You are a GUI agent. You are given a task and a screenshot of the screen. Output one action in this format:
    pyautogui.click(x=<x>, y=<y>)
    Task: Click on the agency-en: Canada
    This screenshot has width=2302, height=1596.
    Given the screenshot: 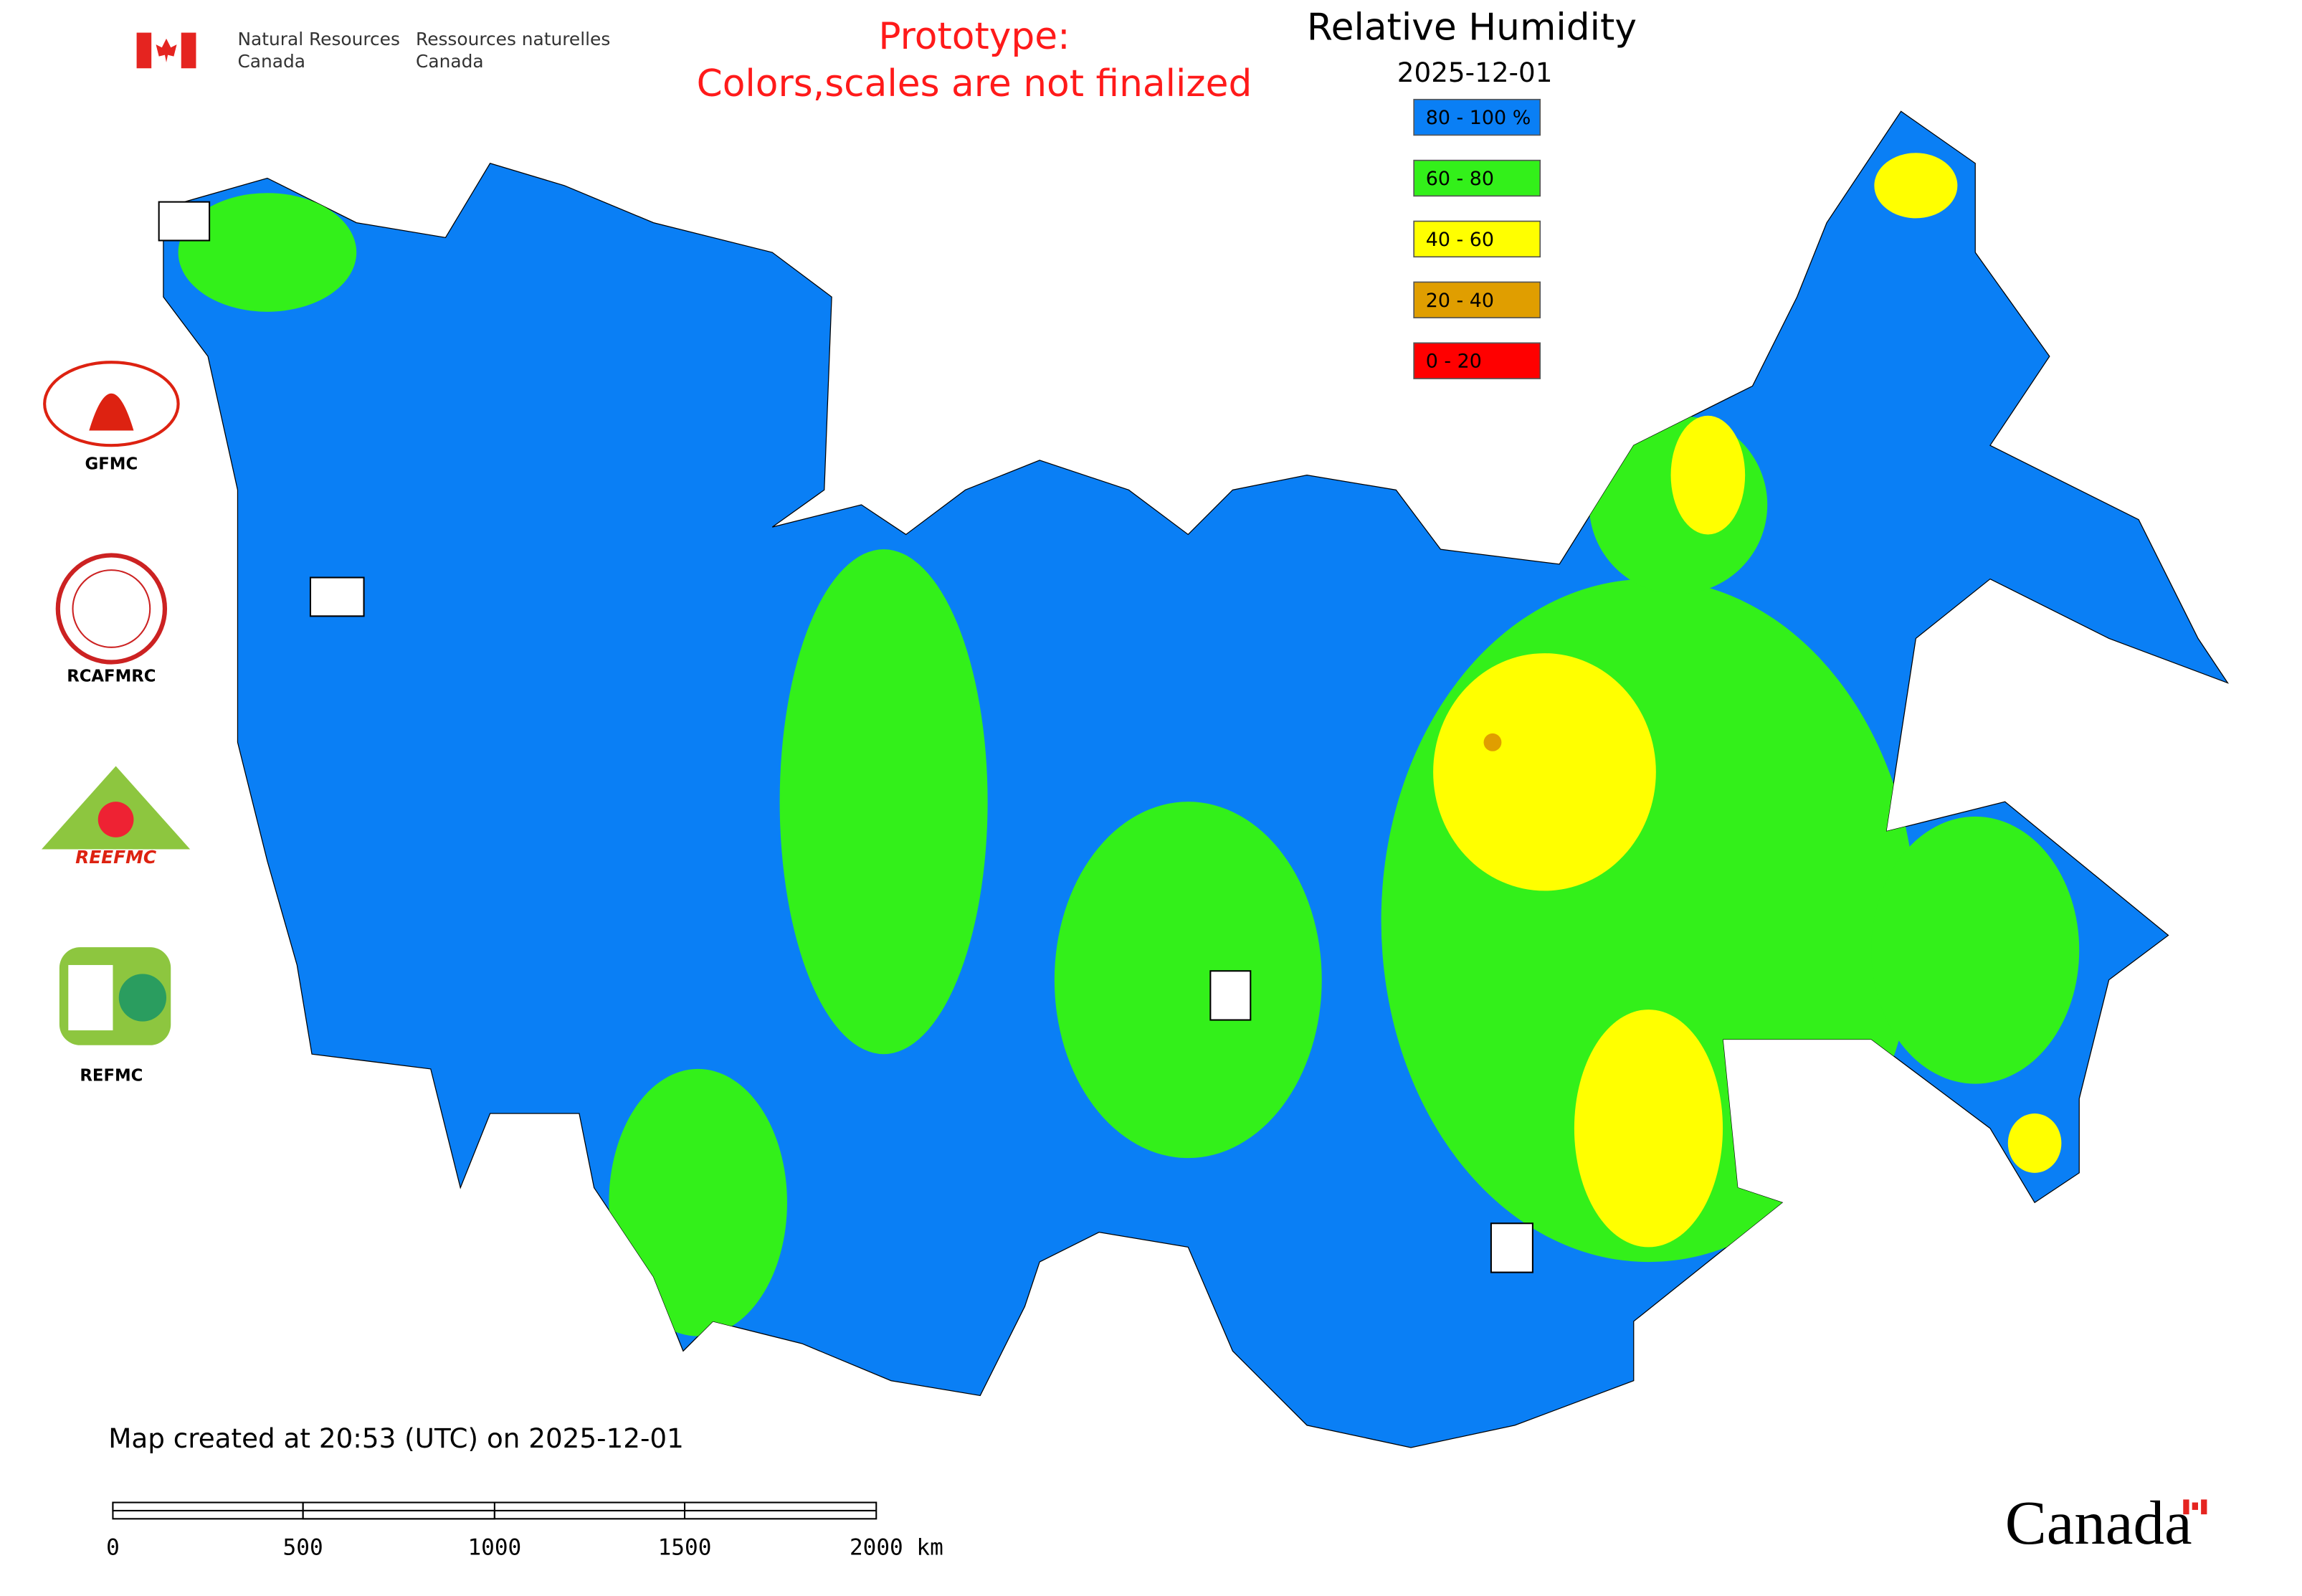 What is the action you would take?
    pyautogui.click(x=271, y=61)
    